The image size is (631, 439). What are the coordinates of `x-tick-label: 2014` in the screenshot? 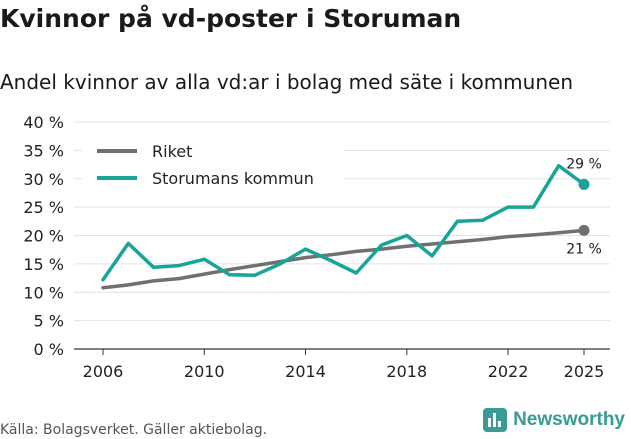 It's located at (305, 371).